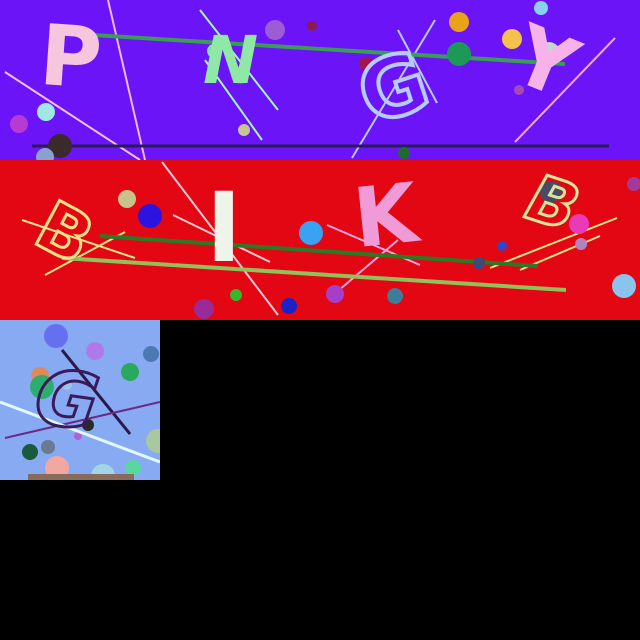 The image size is (640, 640). Describe the element at coordinates (386, 216) in the screenshot. I see `captcha-glyph: K` at that location.